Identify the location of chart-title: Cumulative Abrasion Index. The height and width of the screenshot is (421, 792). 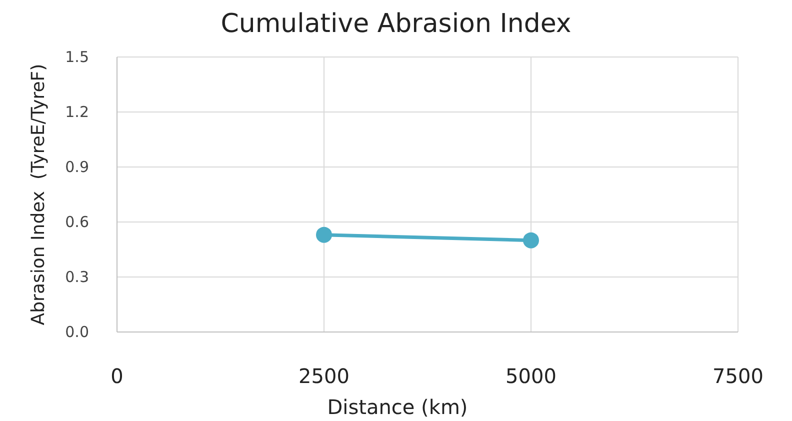
(396, 24).